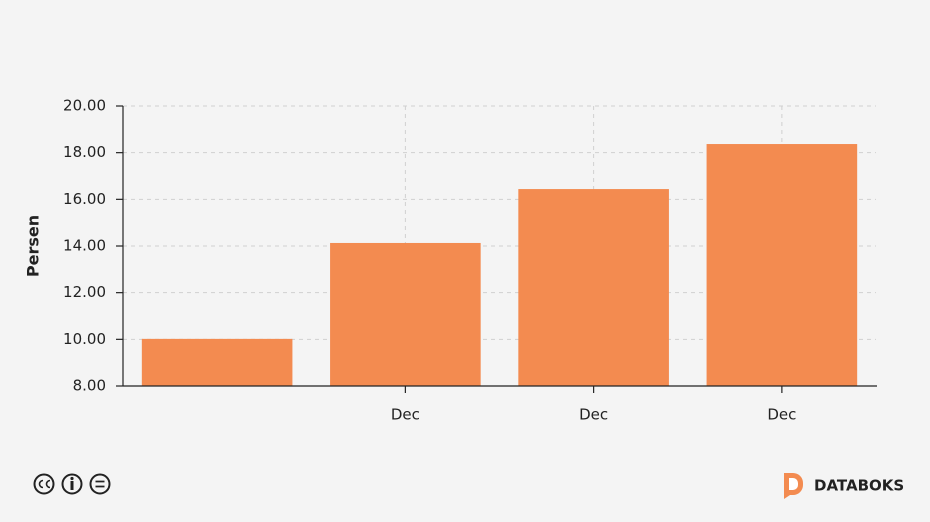 The height and width of the screenshot is (522, 930). I want to click on y-axis-label: Persen, so click(33, 246).